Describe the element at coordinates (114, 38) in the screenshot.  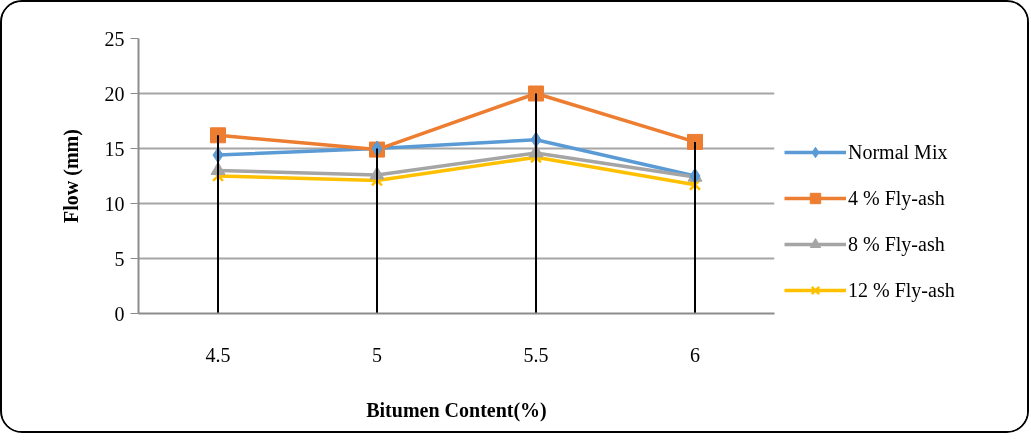
I see `y-tick-label: 25` at that location.